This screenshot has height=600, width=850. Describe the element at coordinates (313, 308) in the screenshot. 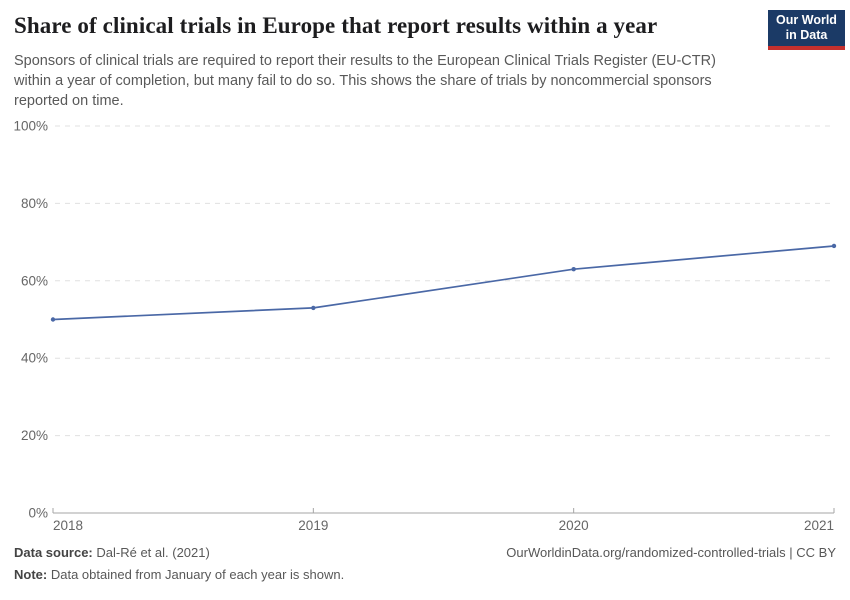

I see `data-point-2019` at that location.